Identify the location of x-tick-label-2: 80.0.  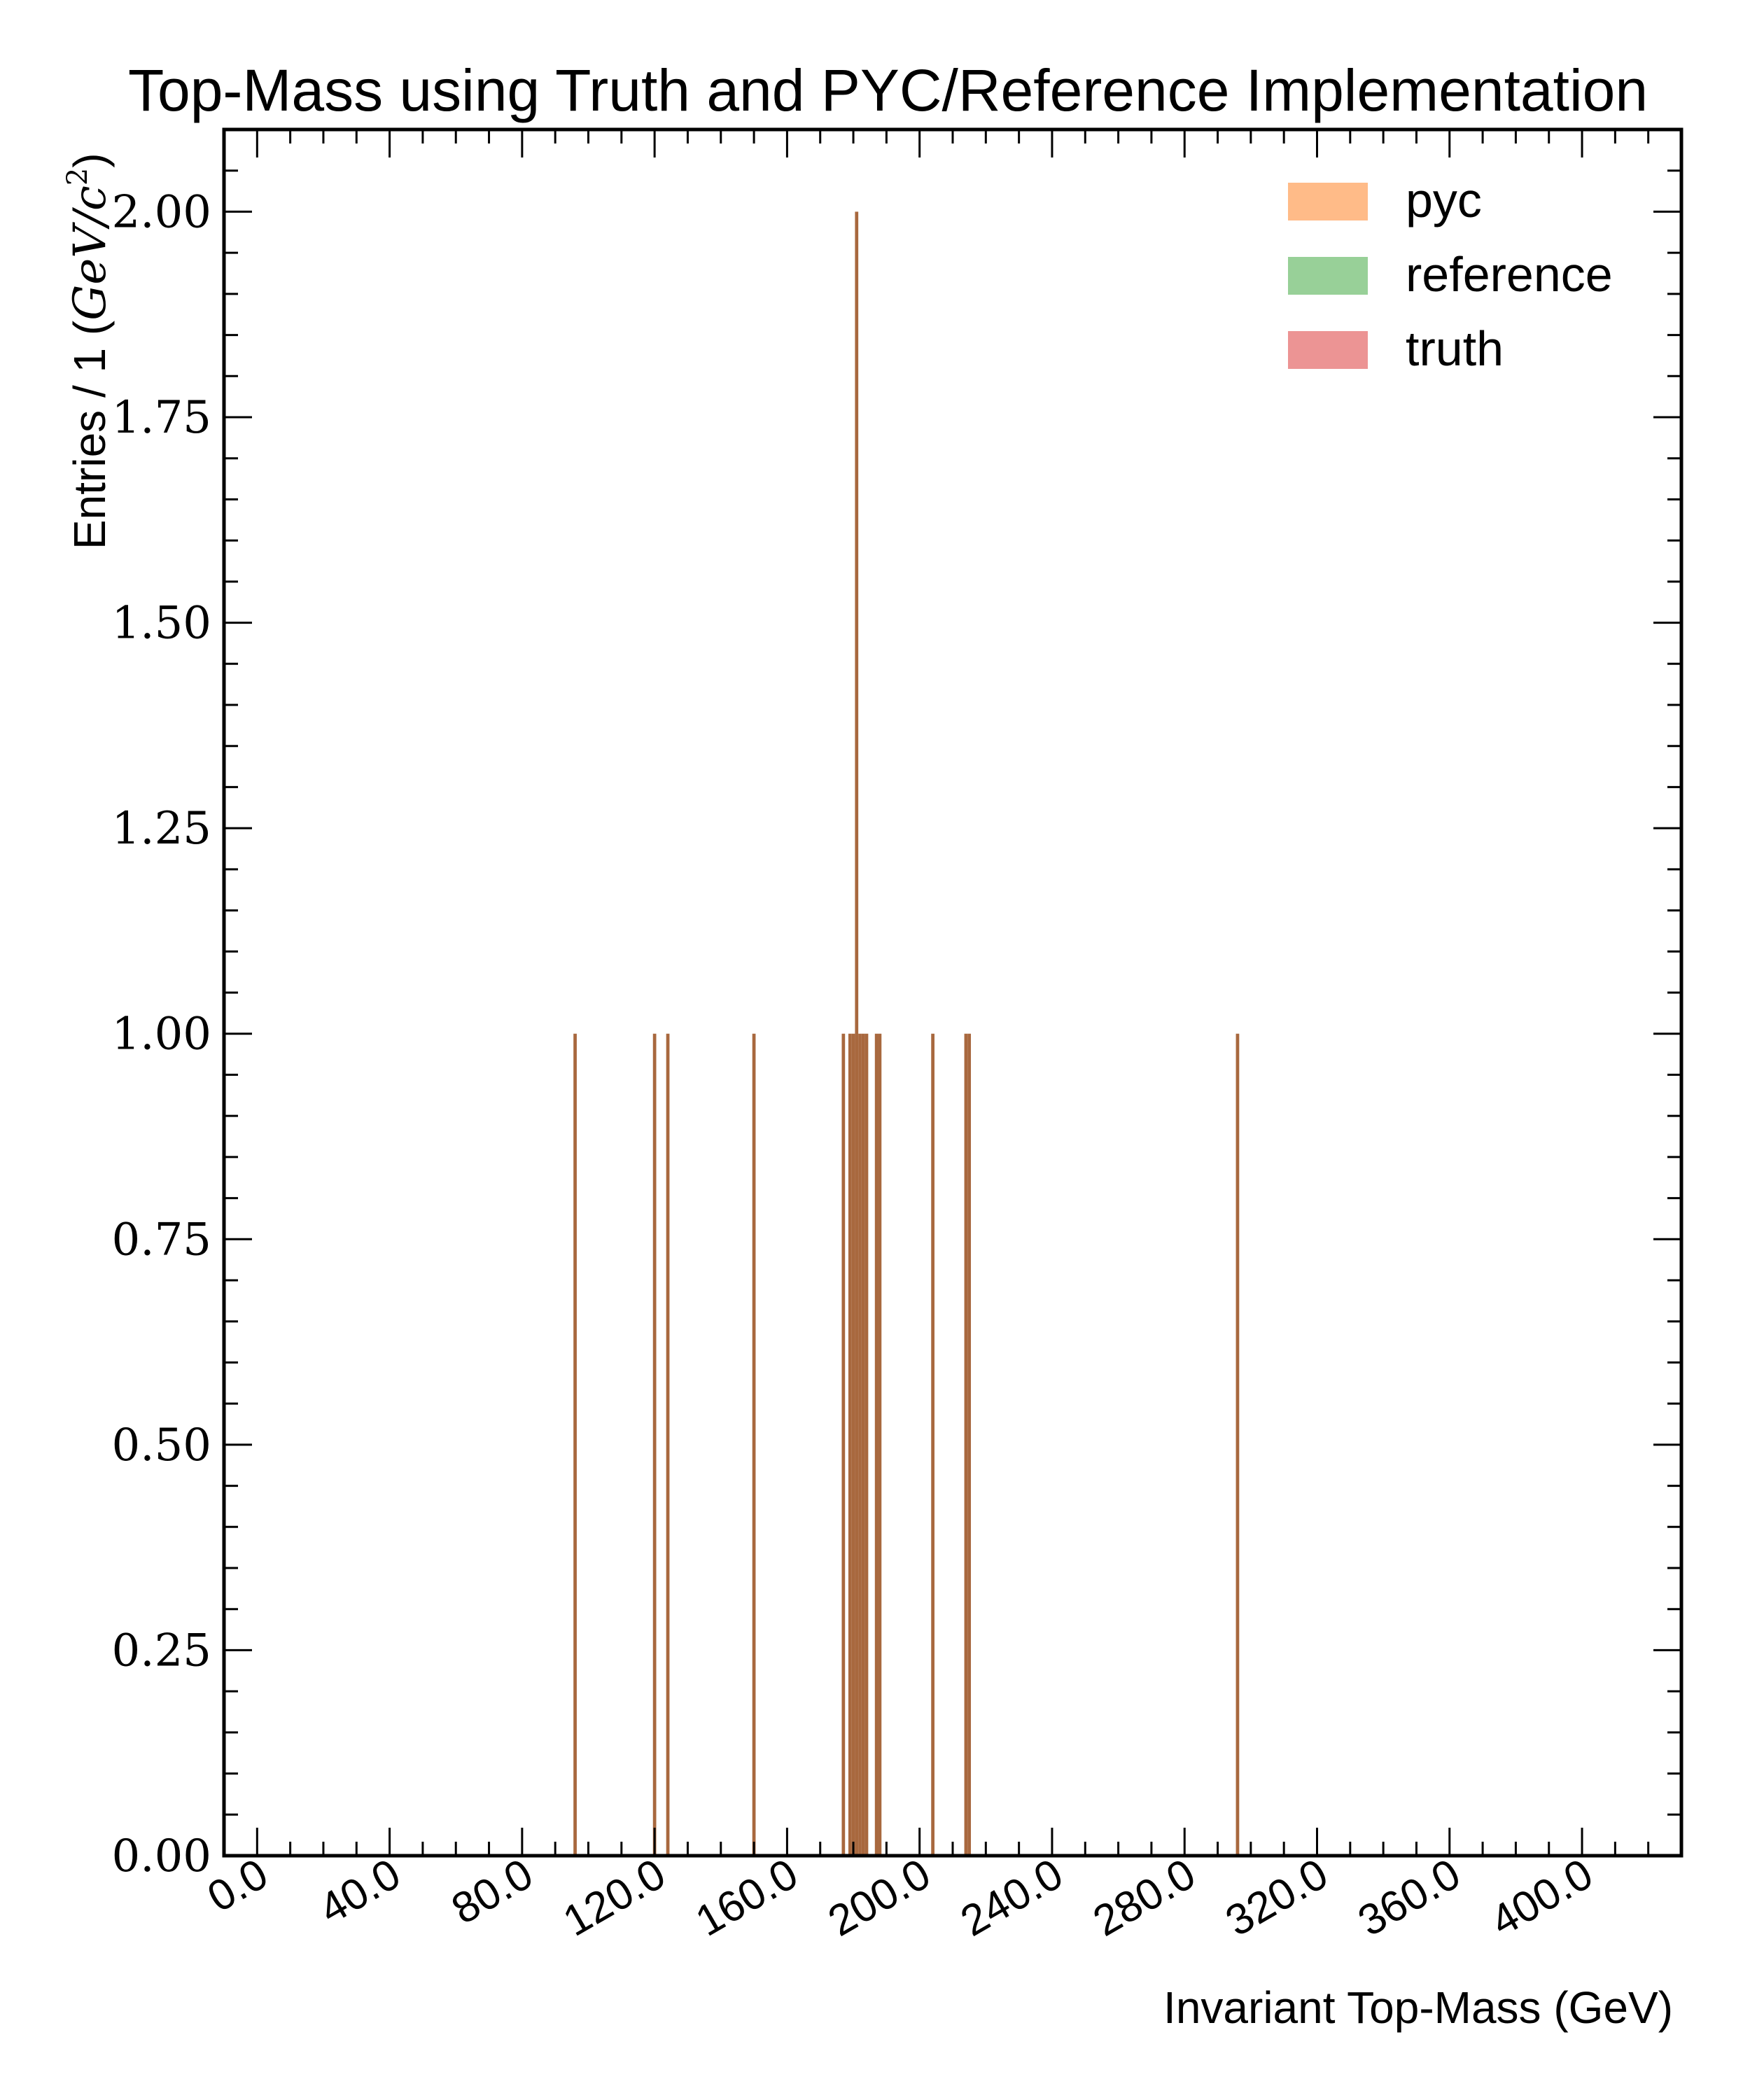
(492, 1891).